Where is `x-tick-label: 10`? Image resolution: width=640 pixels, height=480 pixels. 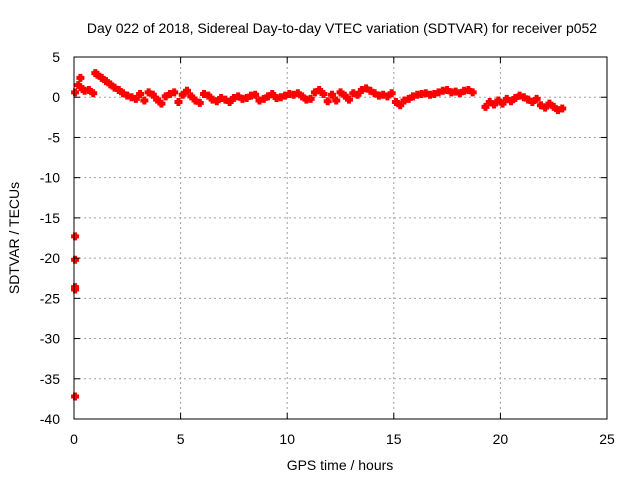 x-tick-label: 10 is located at coordinates (287, 439).